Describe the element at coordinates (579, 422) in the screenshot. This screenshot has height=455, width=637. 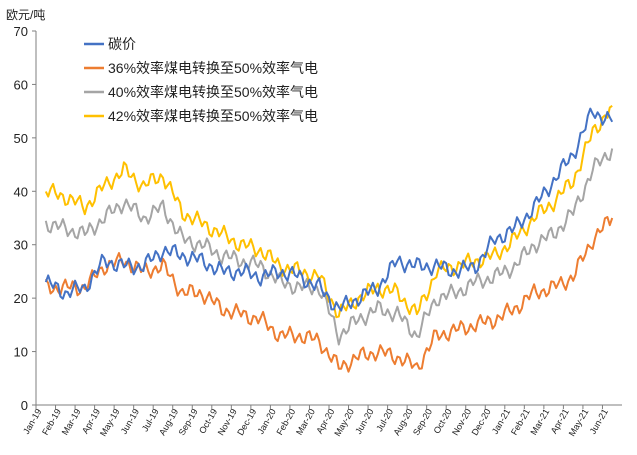
I see `x-tick-label: May-21` at that location.